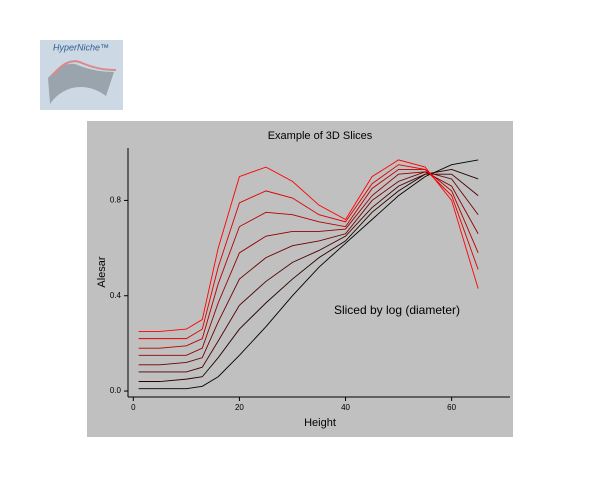 This screenshot has height=482, width=600. I want to click on y-axis-label: Alesar, so click(102, 272).